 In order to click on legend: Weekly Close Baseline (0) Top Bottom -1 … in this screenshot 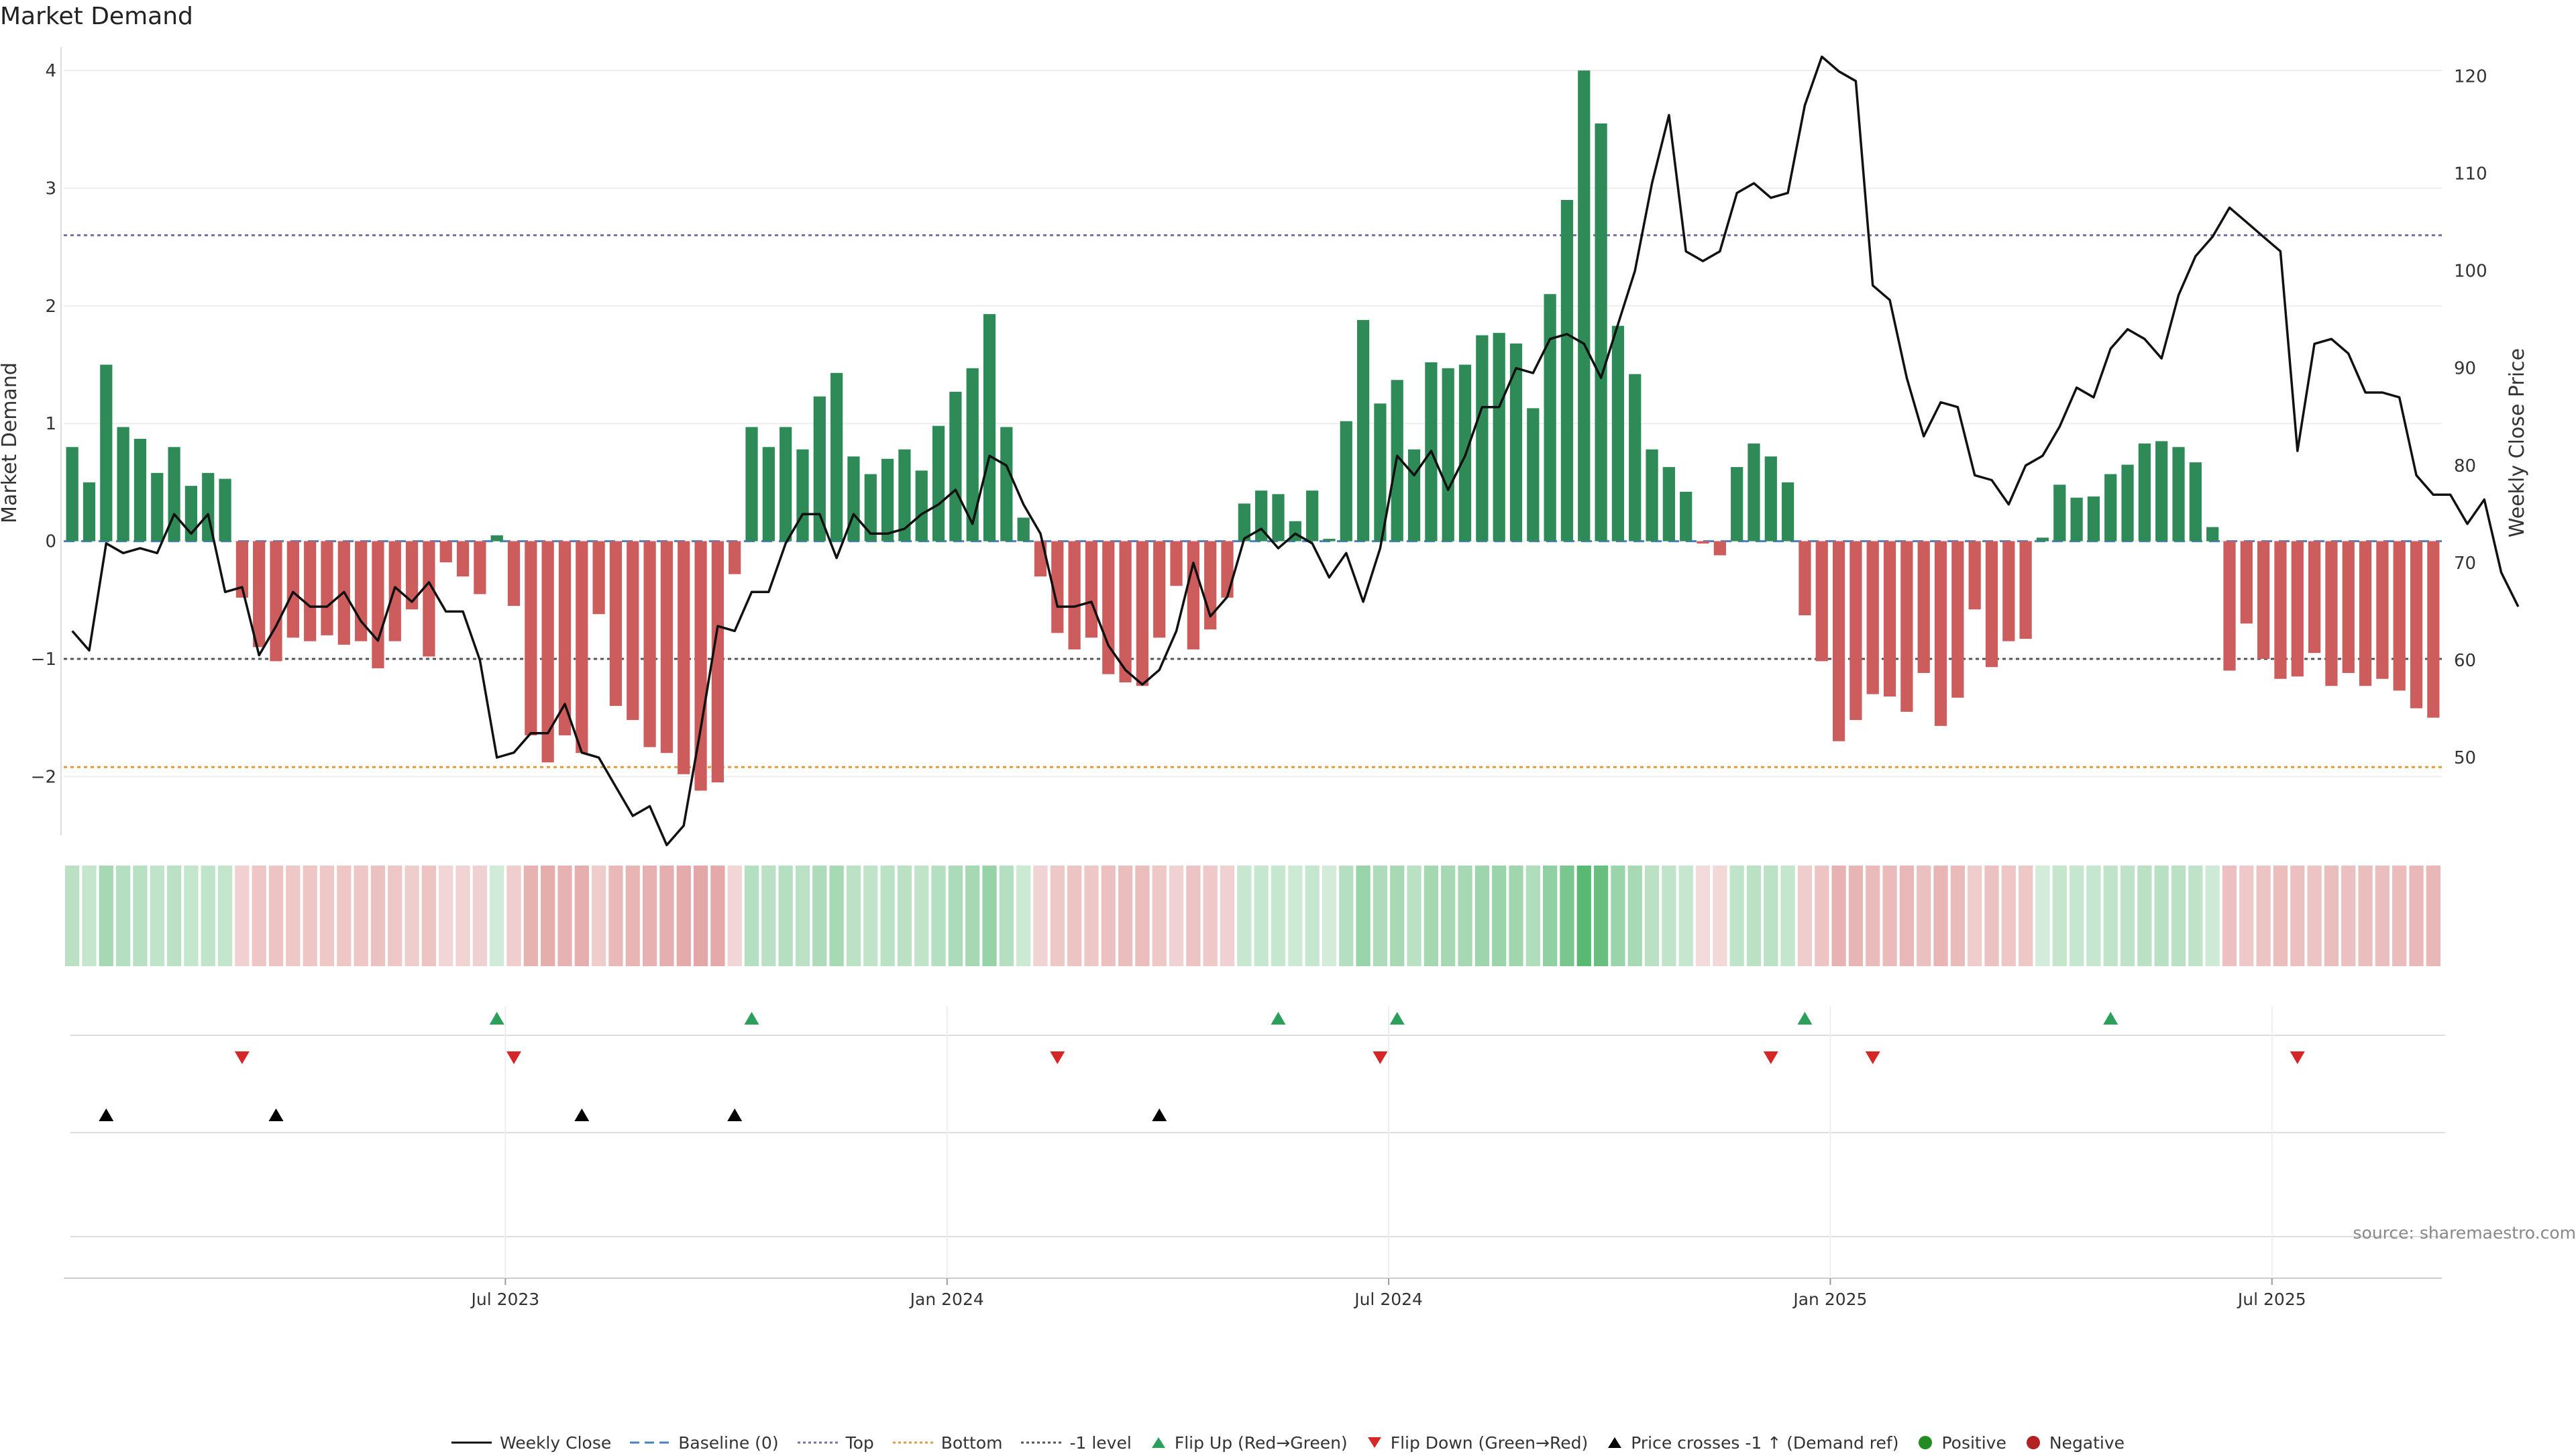, I will do `click(1288, 1442)`.